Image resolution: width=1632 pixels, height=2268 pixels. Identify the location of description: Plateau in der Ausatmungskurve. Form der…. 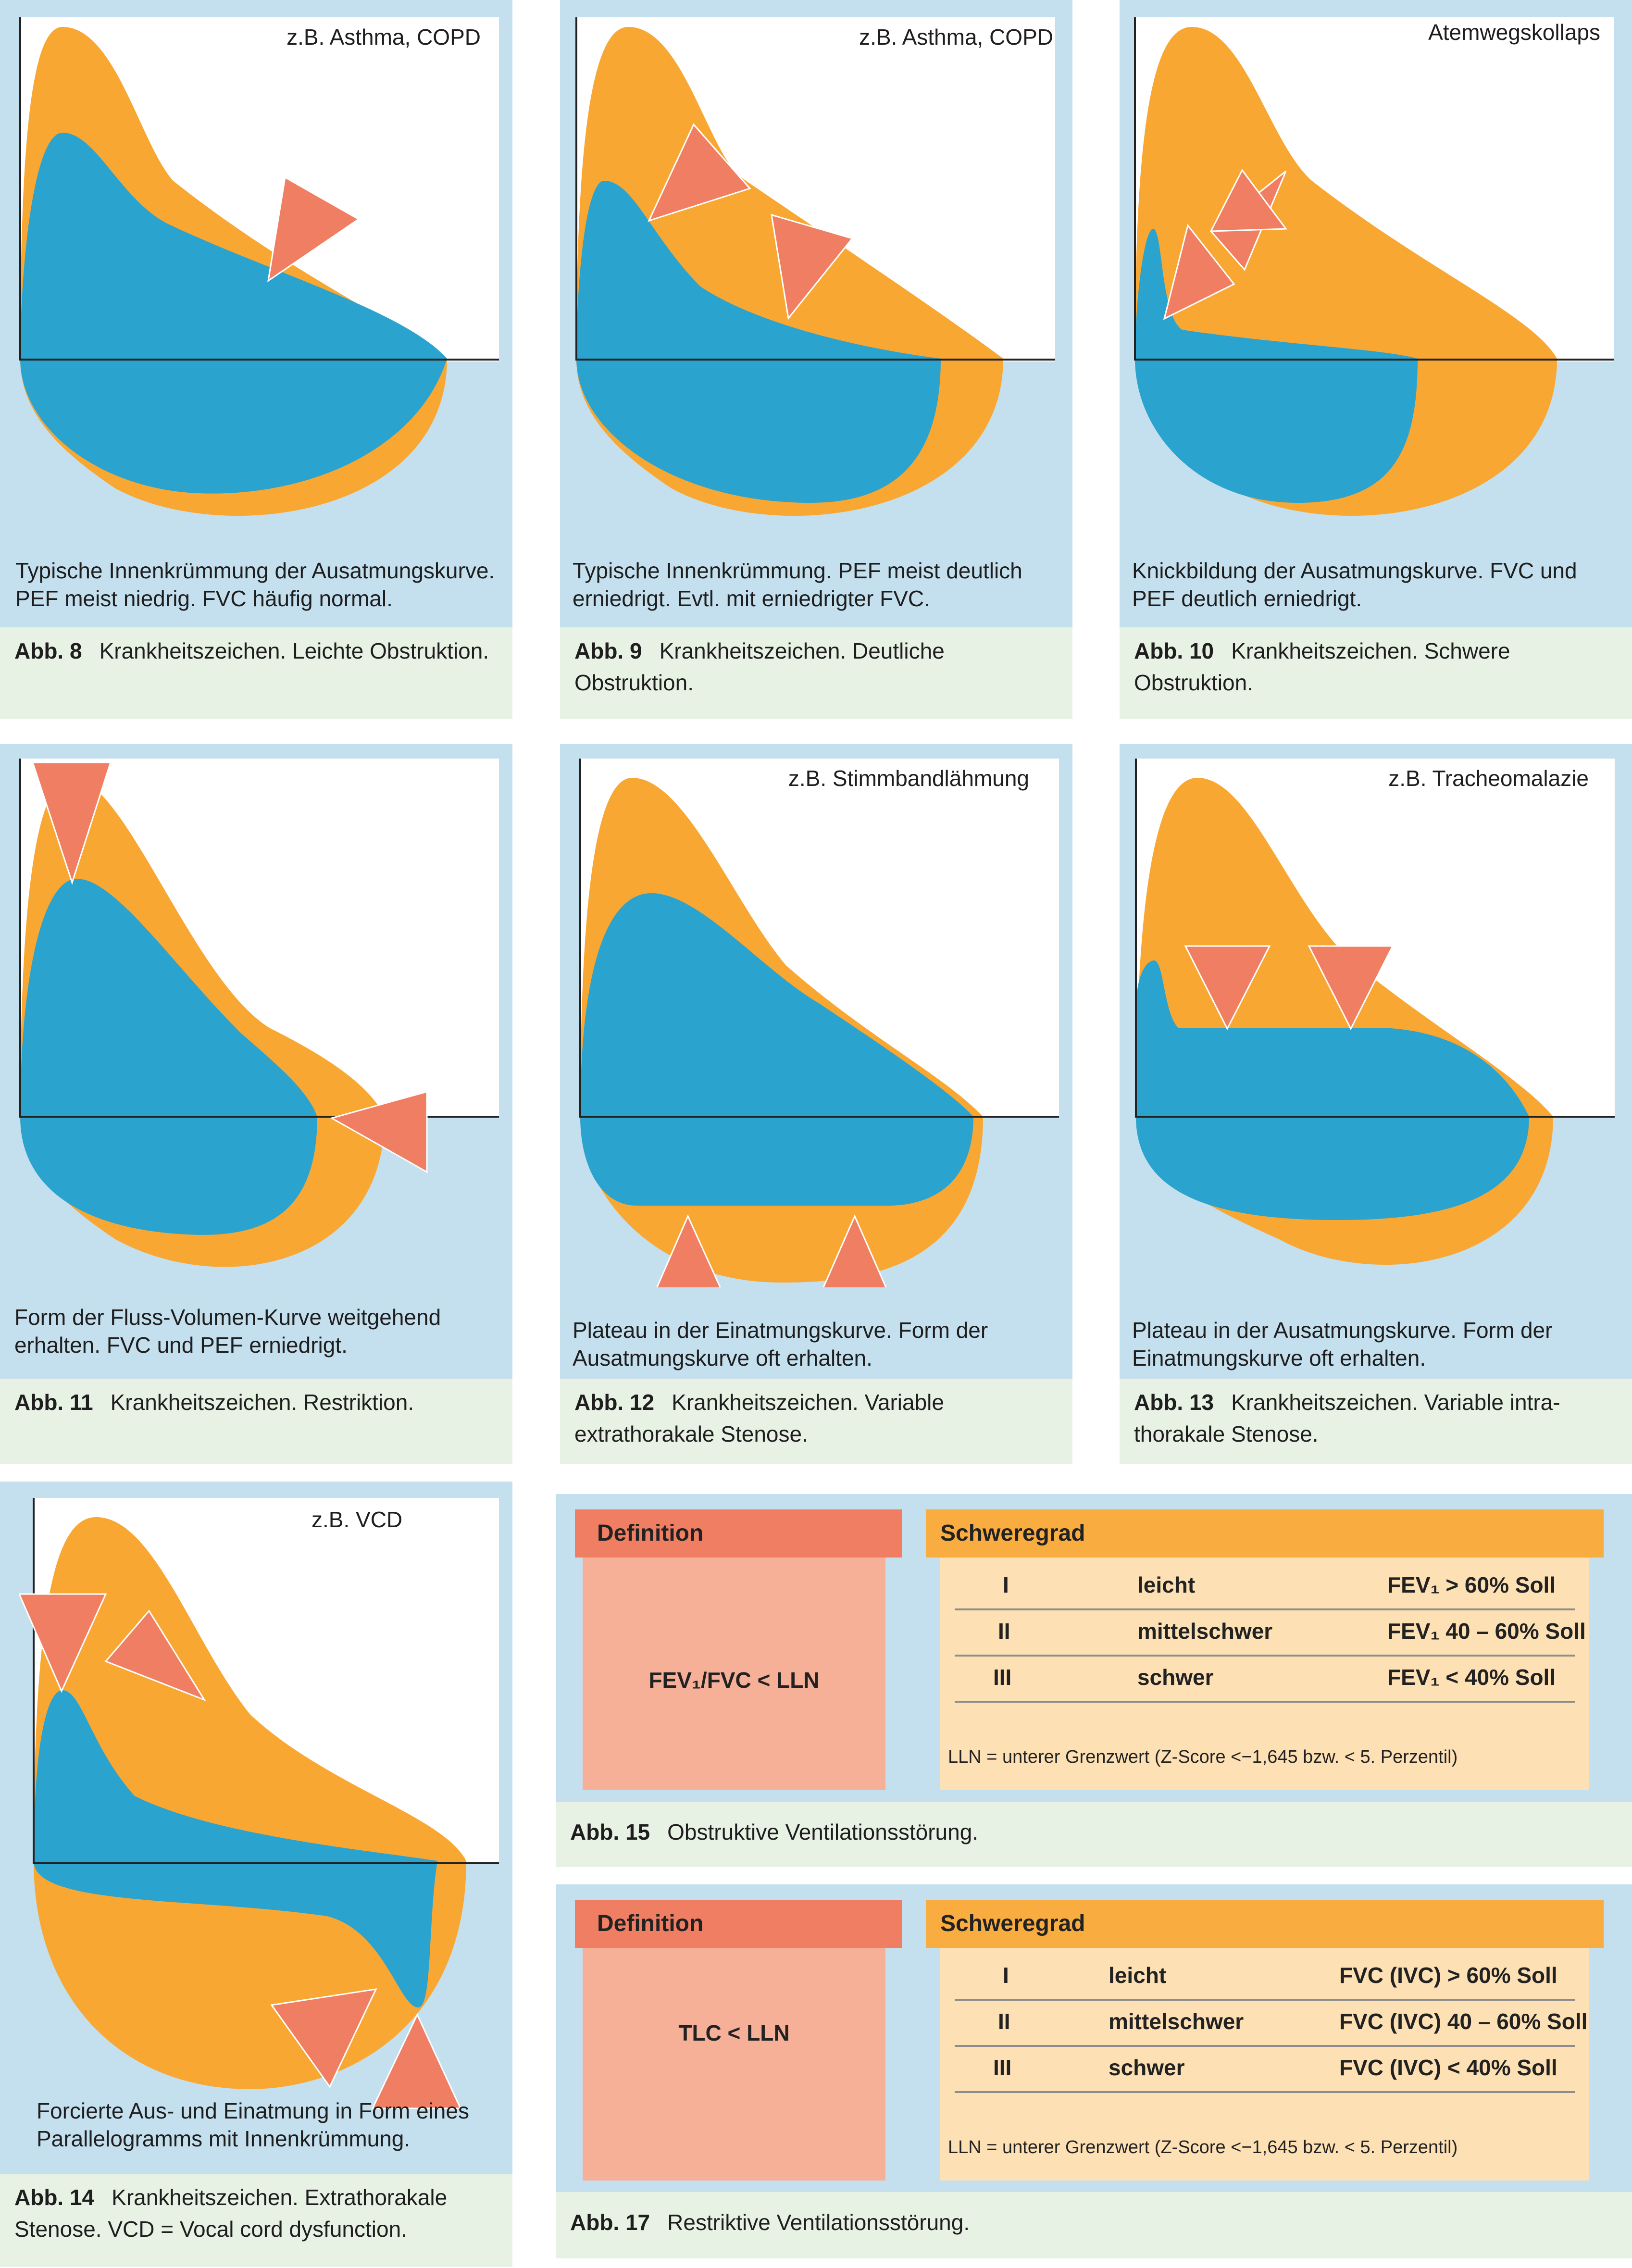
(1342, 1344).